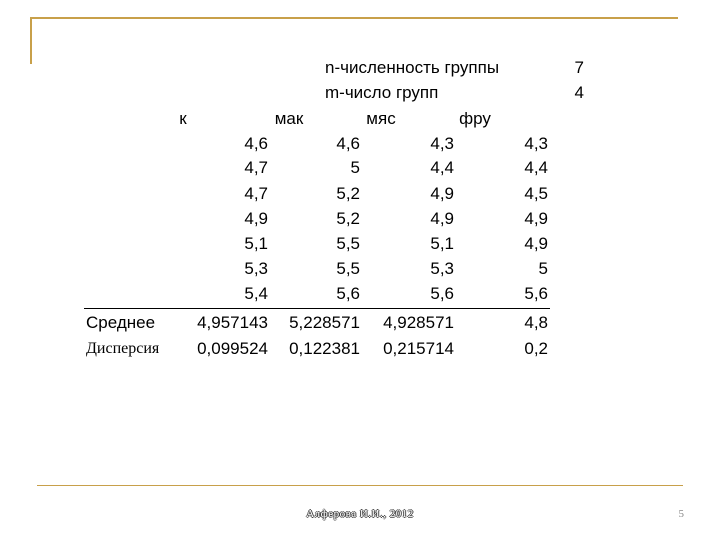 This screenshot has height=540, width=720. What do you see at coordinates (183, 118) in the screenshot?
I see `header-k: к` at bounding box center [183, 118].